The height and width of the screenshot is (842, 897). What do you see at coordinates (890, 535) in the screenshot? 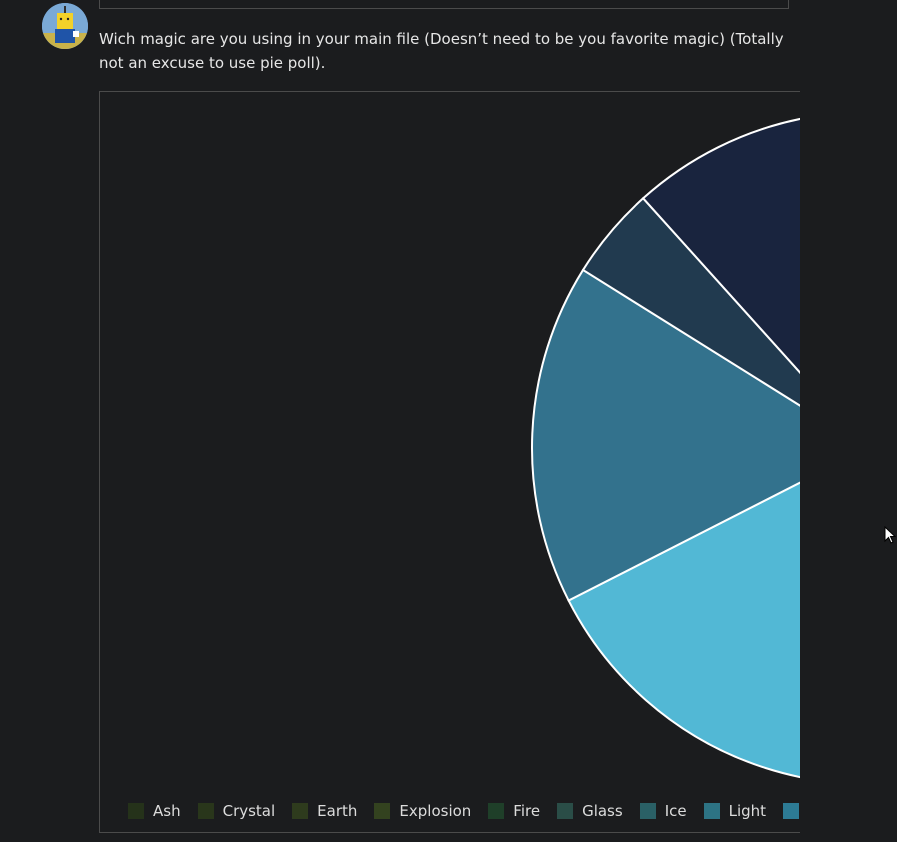
I see `mouse-cursor-icon` at bounding box center [890, 535].